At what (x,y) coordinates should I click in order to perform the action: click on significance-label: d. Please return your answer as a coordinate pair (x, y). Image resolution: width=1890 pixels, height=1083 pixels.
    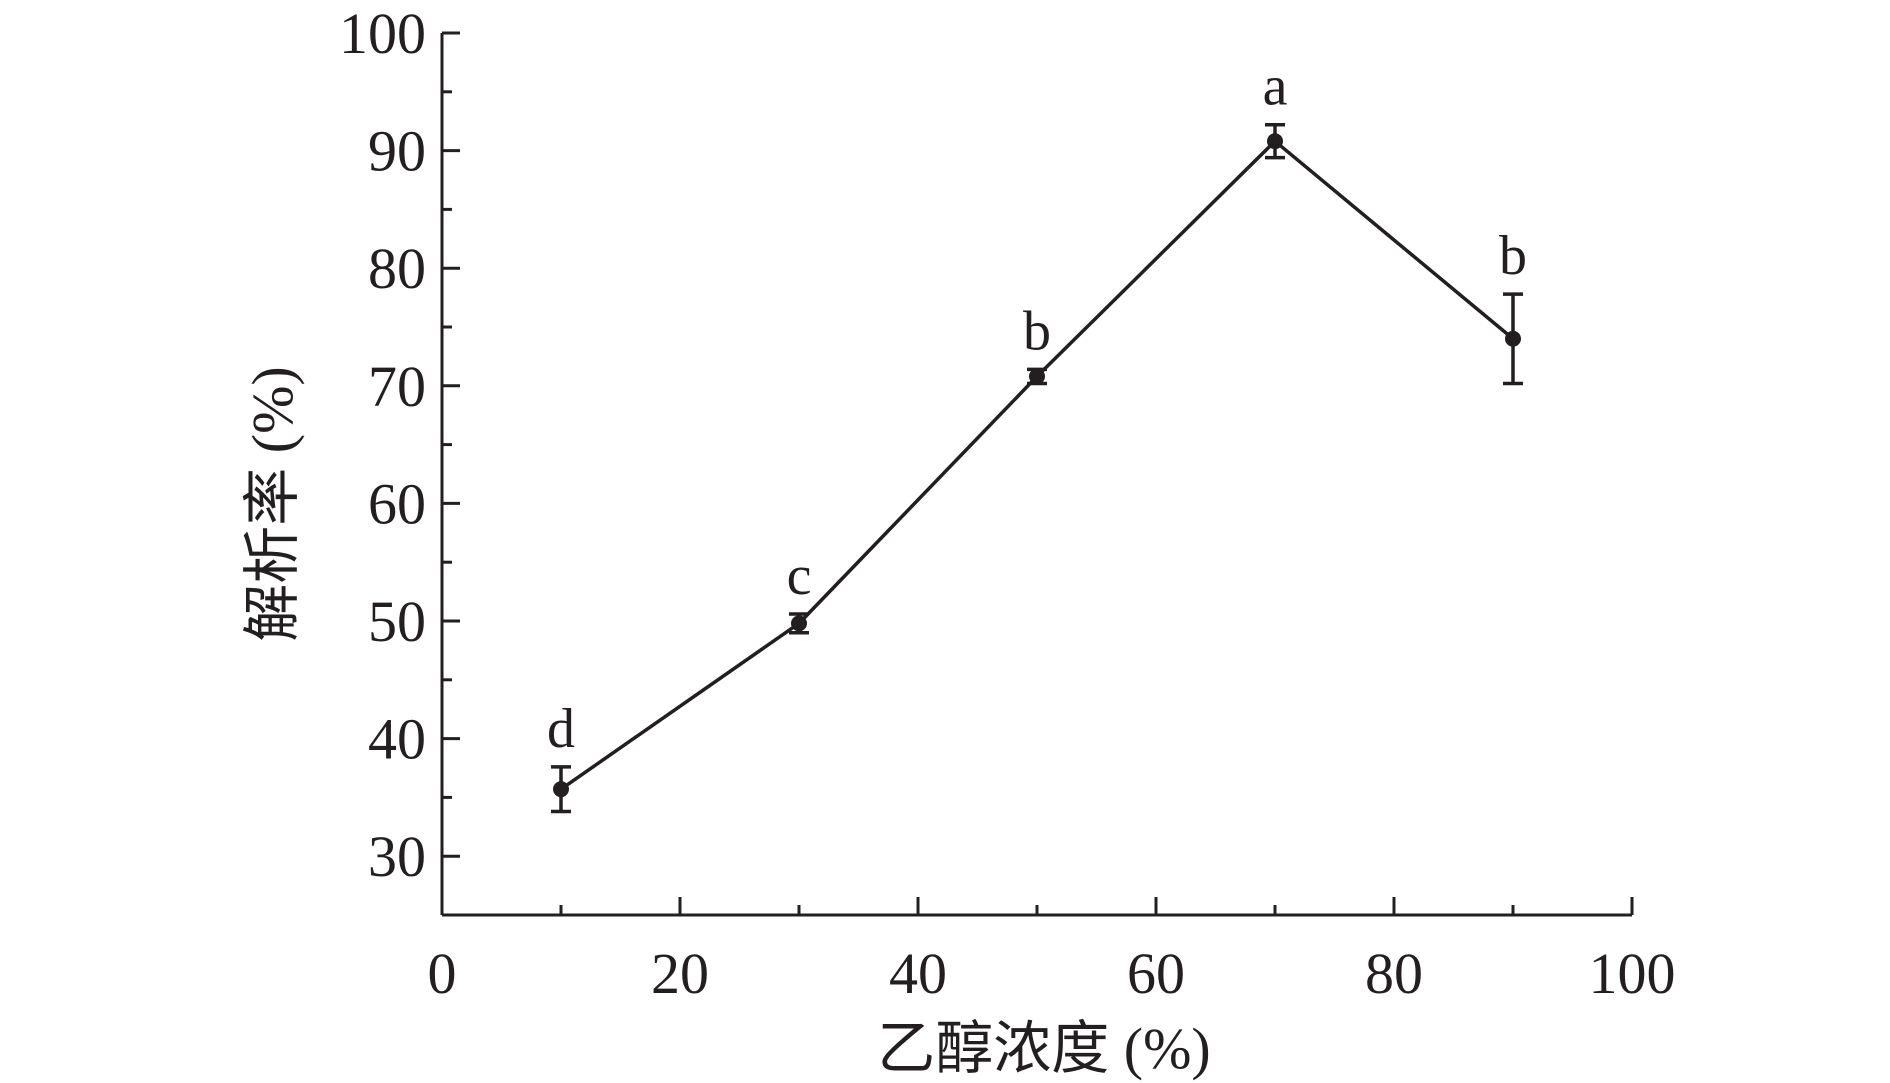
    Looking at the image, I should click on (561, 729).